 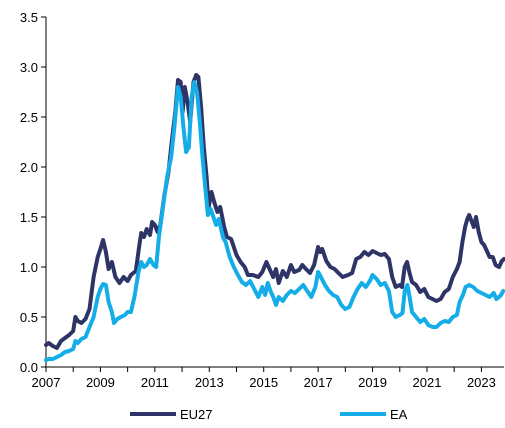 I want to click on y-tick-label: 0.5, so click(x=29, y=317).